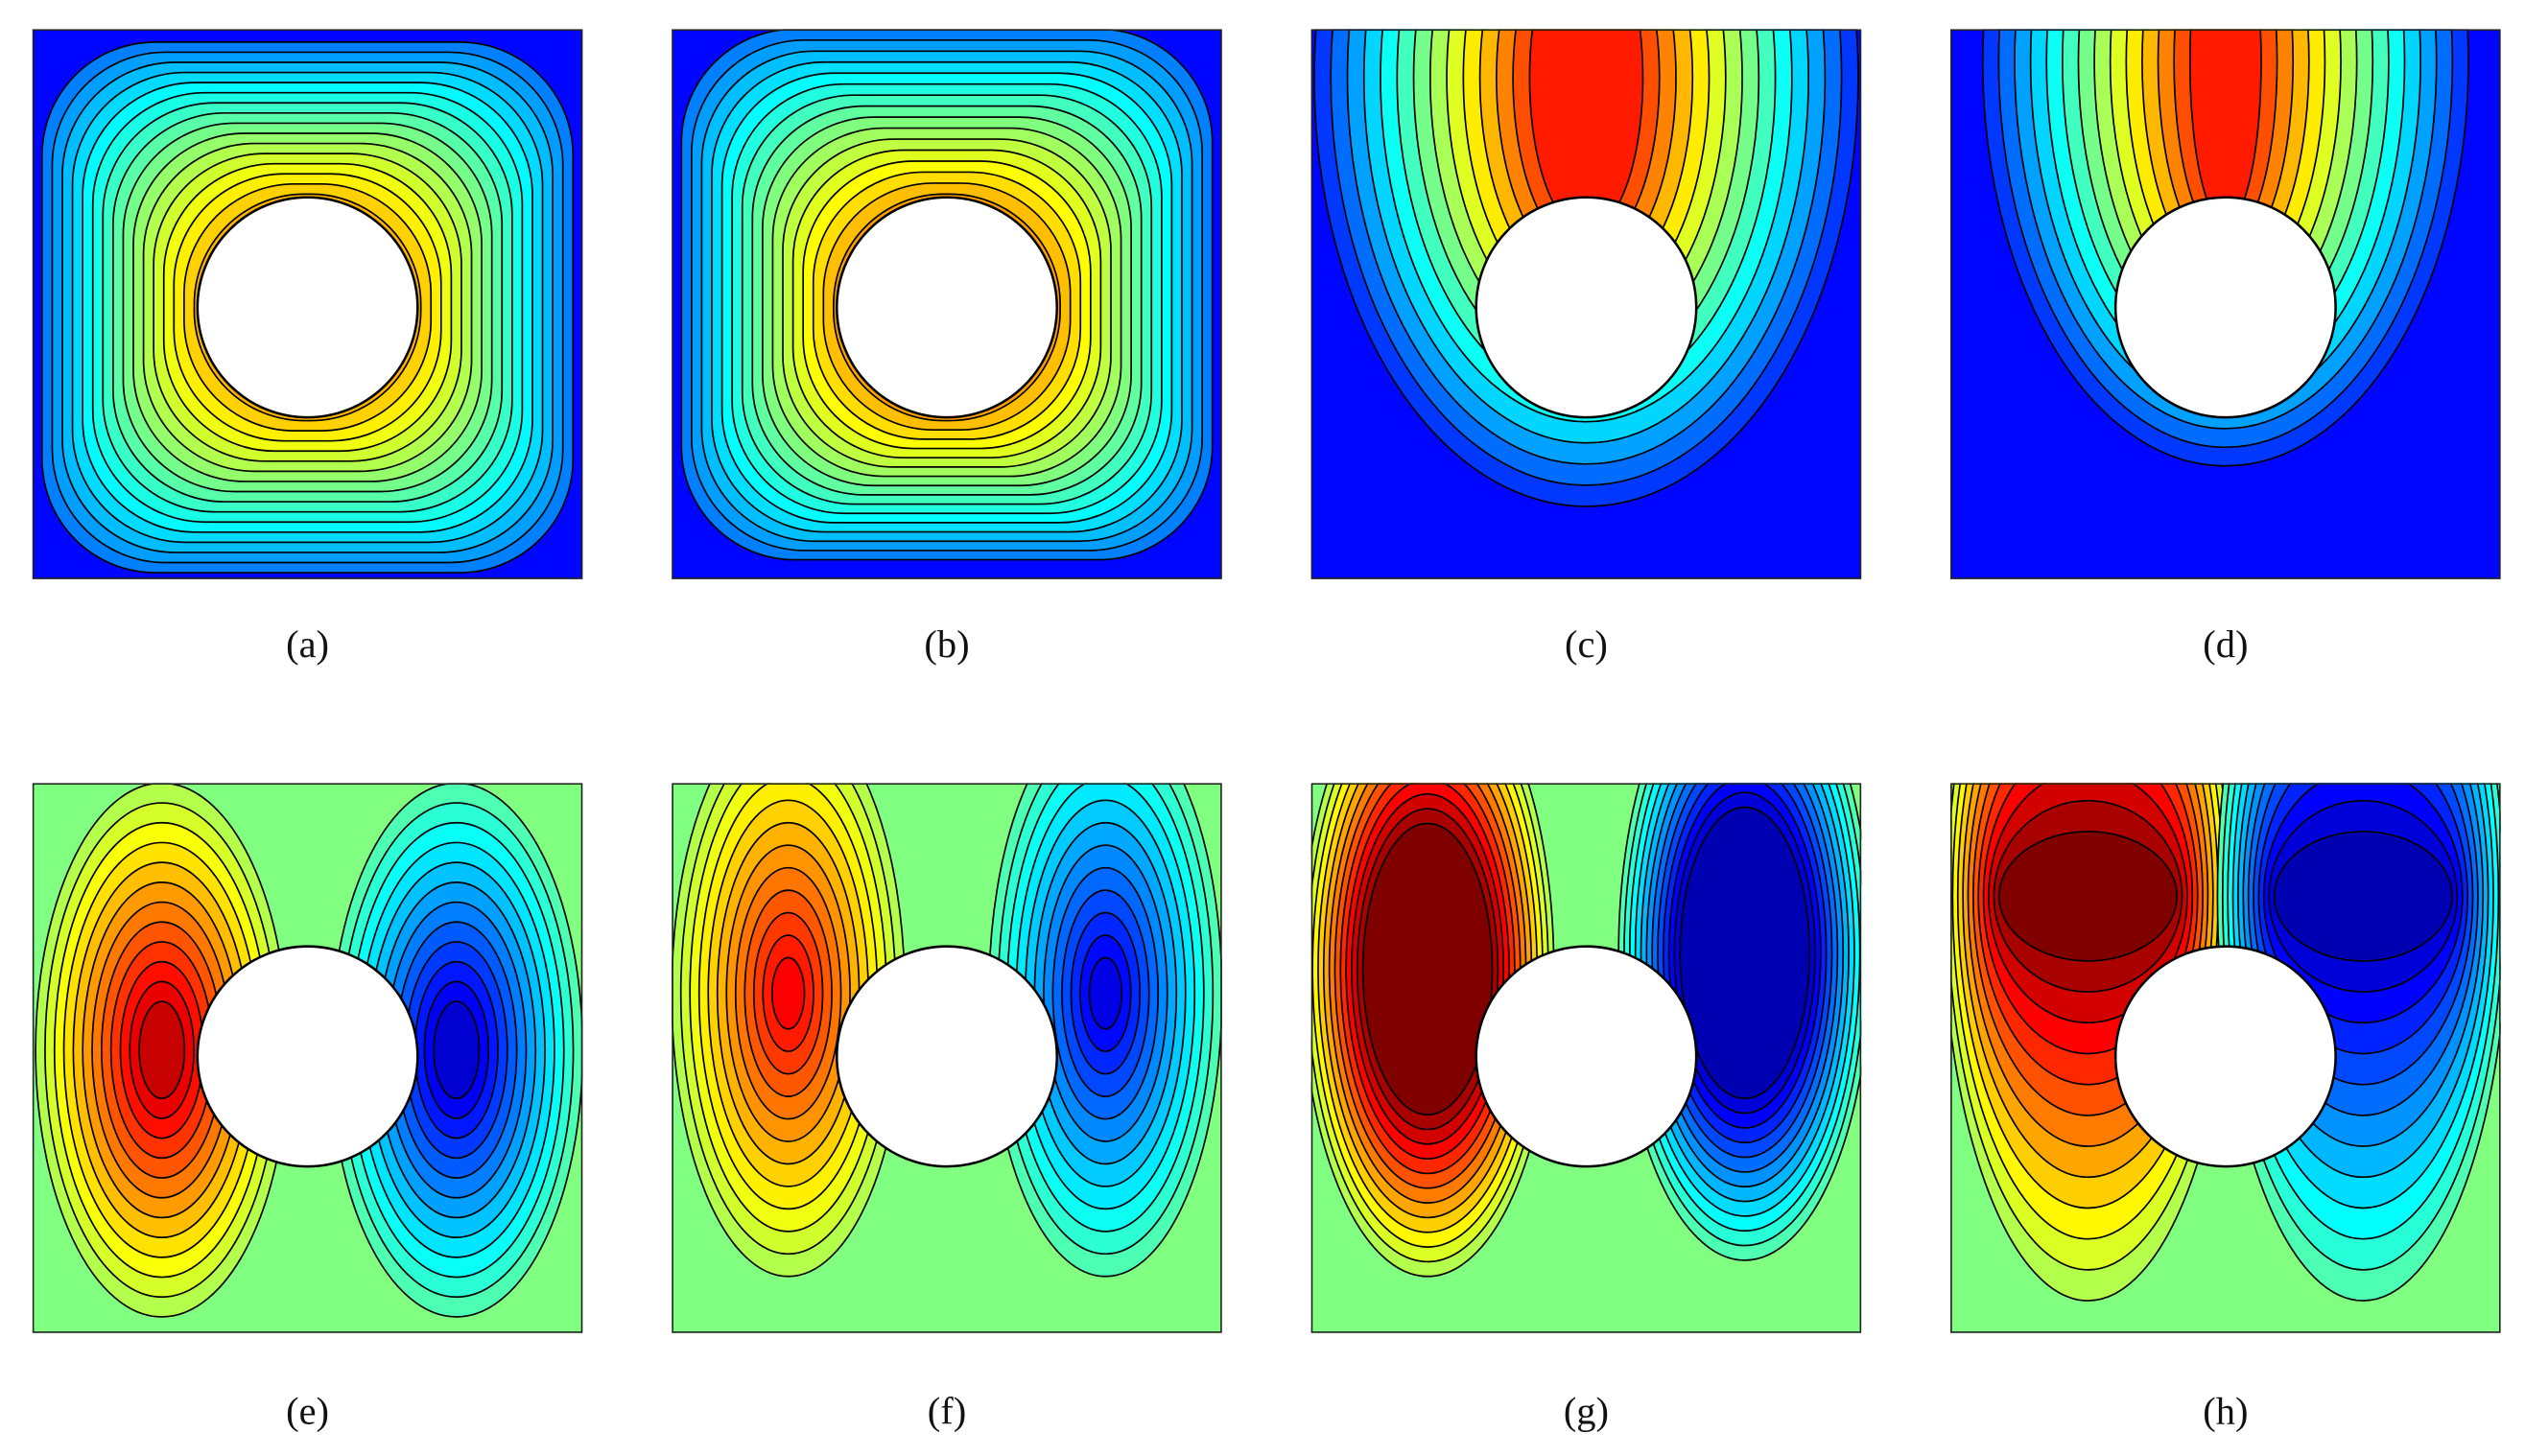 This screenshot has width=2525, height=1456. What do you see at coordinates (2226, 1410) in the screenshot?
I see `panel-label: (h)` at bounding box center [2226, 1410].